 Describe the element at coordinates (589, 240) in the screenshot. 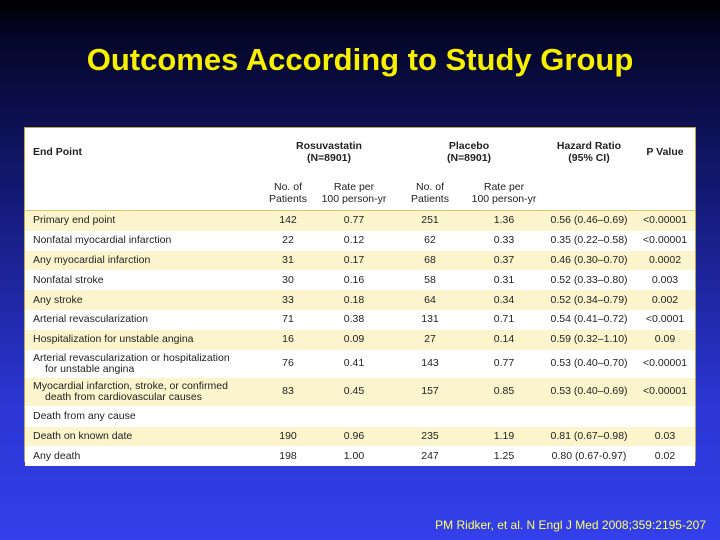

I see `cell-hazard-ratio: 0.35 (0.22–0.58)` at that location.